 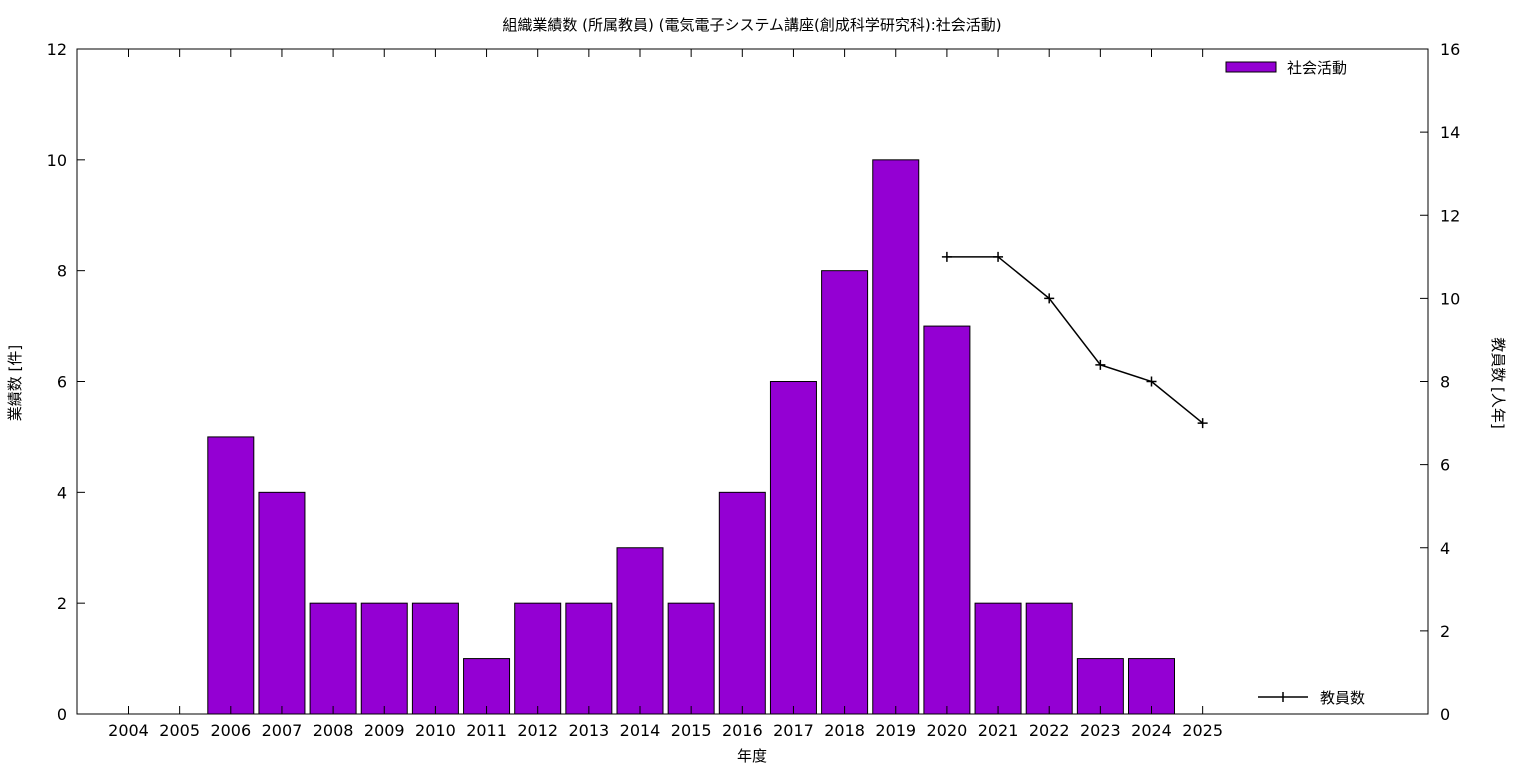 I want to click on x-tick-label: 2024, so click(x=1151, y=730).